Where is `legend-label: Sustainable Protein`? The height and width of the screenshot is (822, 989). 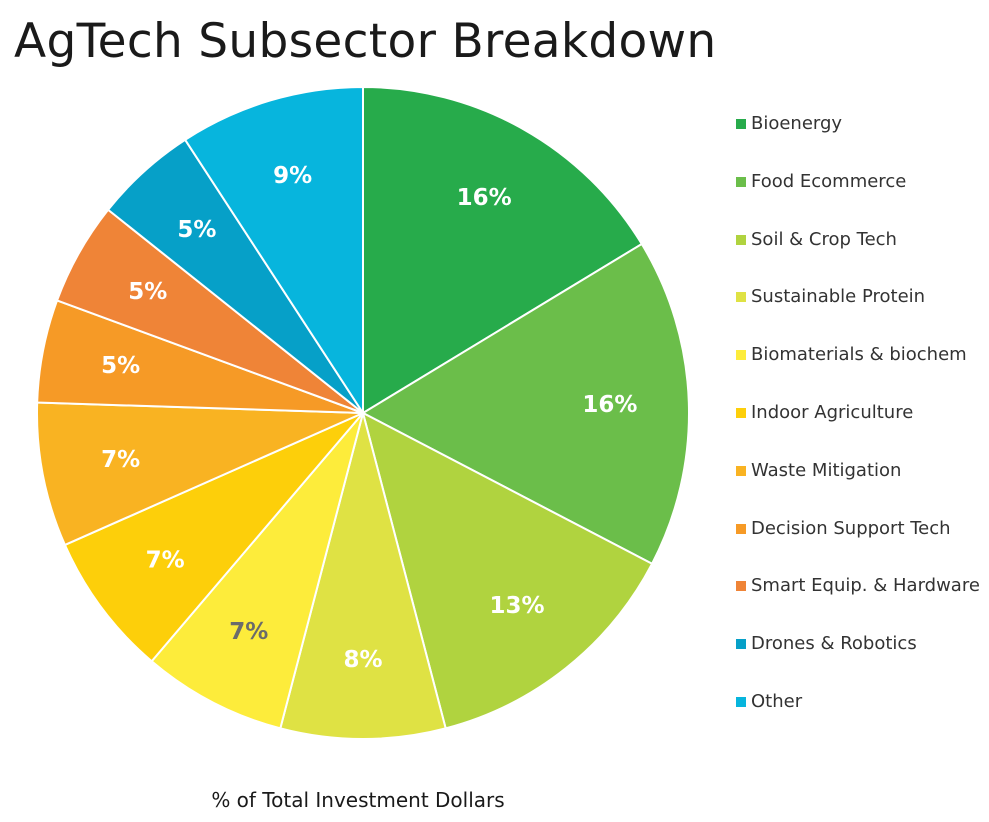 legend-label: Sustainable Protein is located at coordinates (838, 297).